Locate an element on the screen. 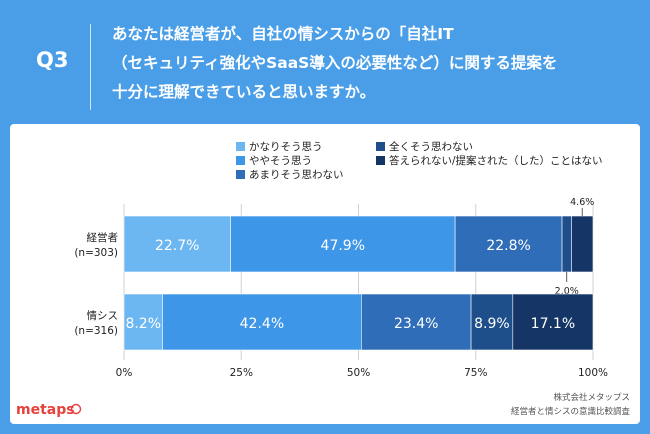 Image resolution: width=650 pixels, height=434 pixels. legend-label-5: 答えられない/提案された（した）ことはない is located at coordinates (496, 160).